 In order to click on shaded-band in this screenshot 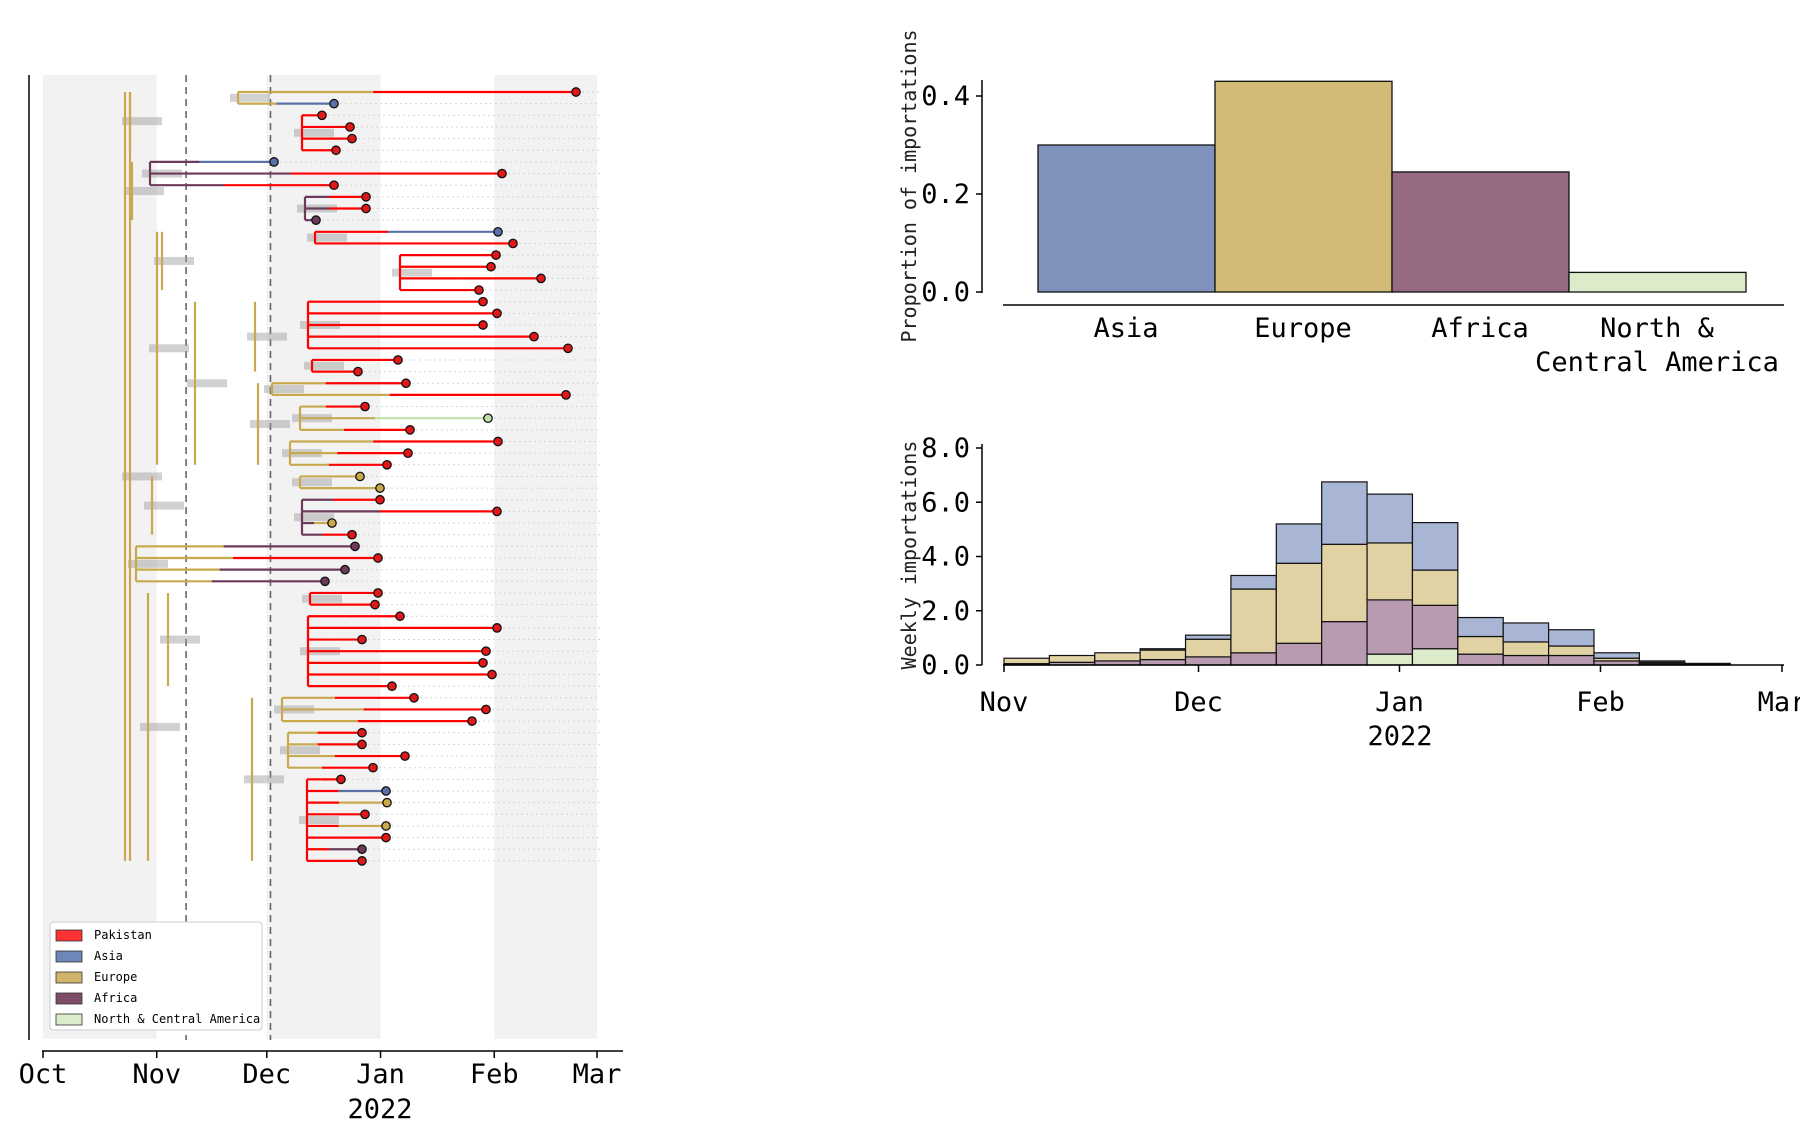, I will do `click(545, 557)`.